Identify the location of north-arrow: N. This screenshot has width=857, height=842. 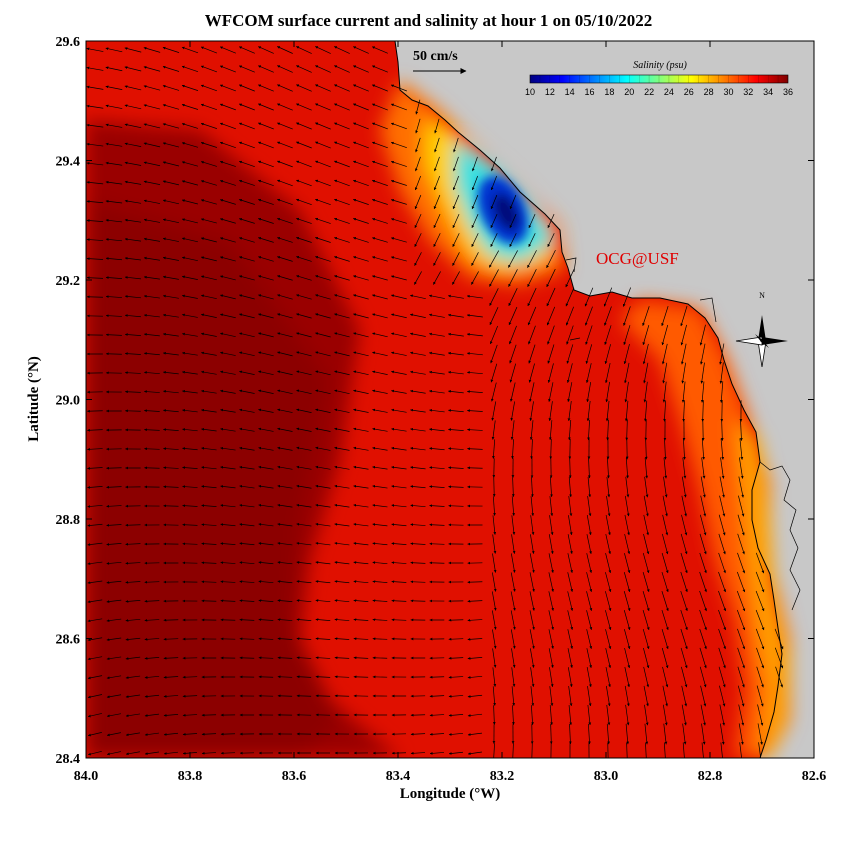
(761, 329).